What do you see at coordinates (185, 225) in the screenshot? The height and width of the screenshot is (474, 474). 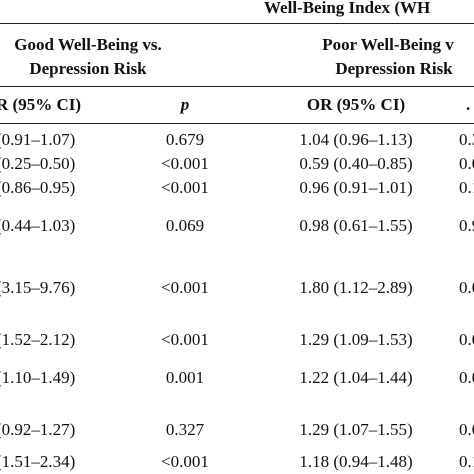 I see `cell-p1: 0.069` at bounding box center [185, 225].